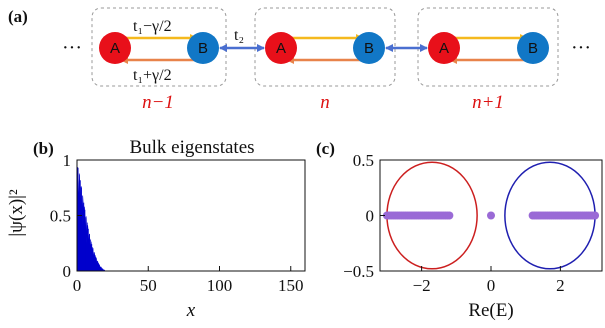  I want to click on panel-label-b: (b), so click(43, 148).